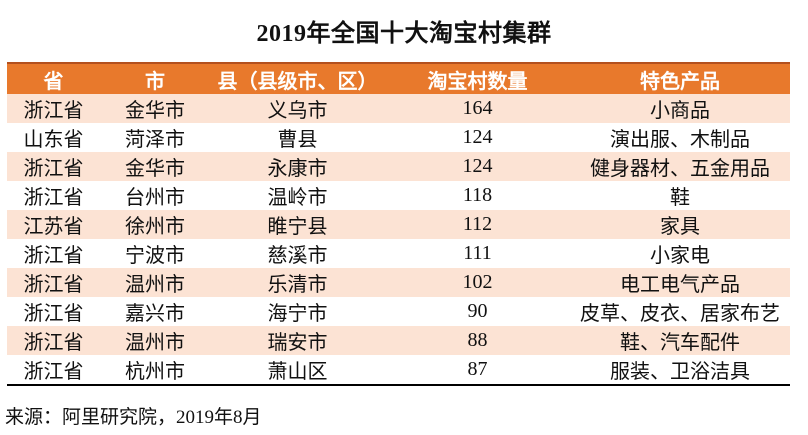 Image resolution: width=808 pixels, height=435 pixels. What do you see at coordinates (398, 195) in the screenshot?
I see `table-row: 浙江省 台州市 温岭市 118 鞋` at bounding box center [398, 195].